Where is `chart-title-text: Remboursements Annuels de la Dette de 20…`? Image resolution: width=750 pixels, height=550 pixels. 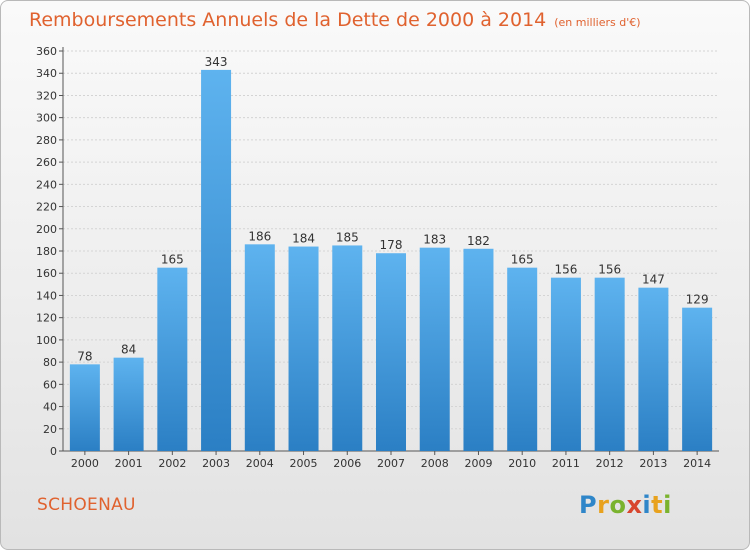 chart-title-text: Remboursements Annuels de la Dette de 20… is located at coordinates (288, 20).